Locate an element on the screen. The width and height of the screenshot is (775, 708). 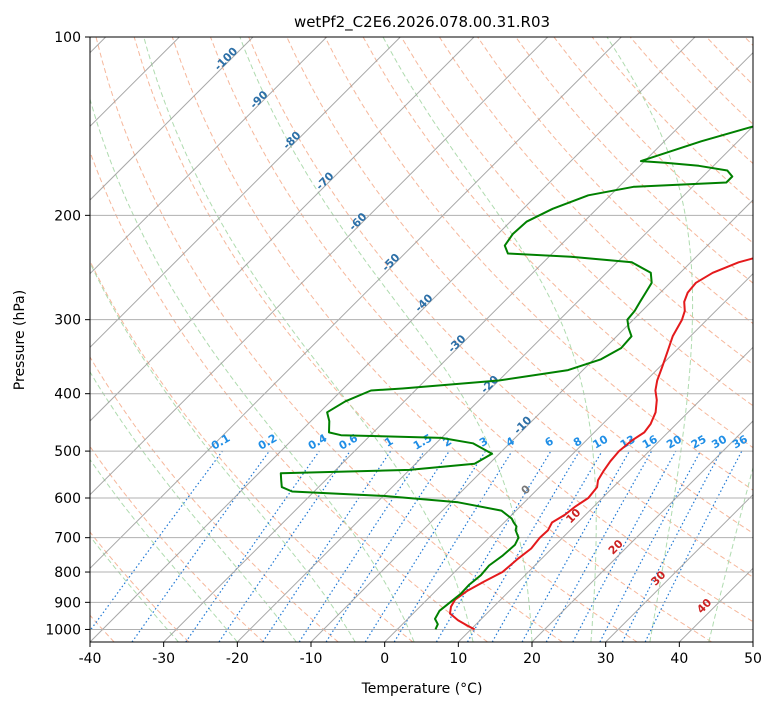
y-tick-label: 900 is located at coordinates (67, 603).